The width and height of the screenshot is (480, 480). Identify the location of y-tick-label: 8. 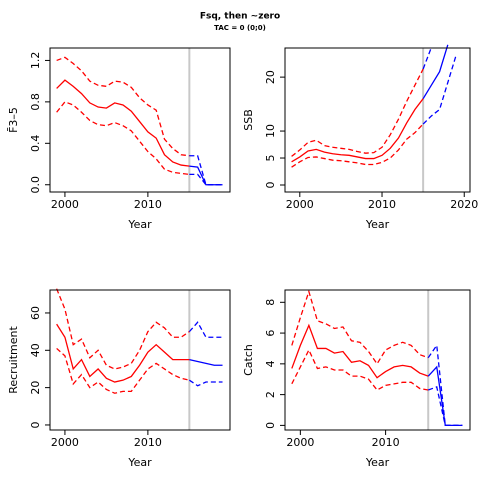
(270, 302).